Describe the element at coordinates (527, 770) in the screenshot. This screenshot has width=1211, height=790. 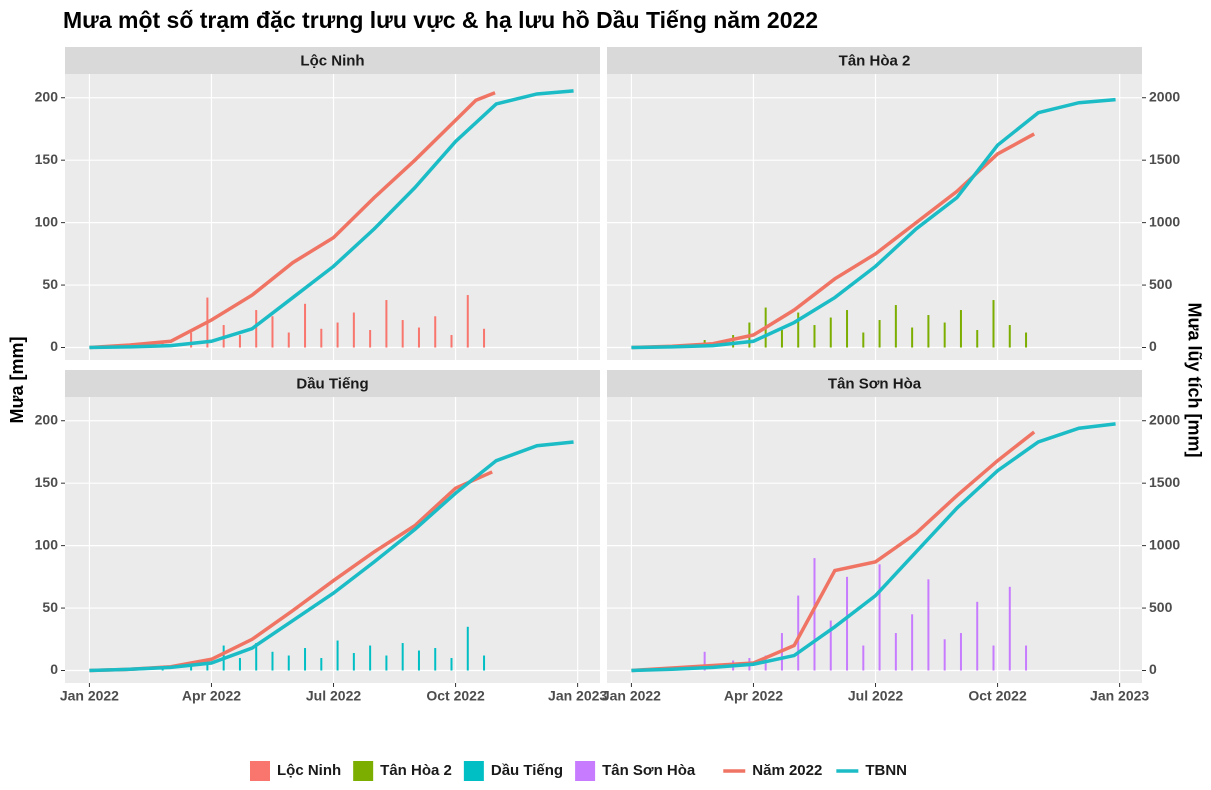
I see `legend-label: Dầu Tiếng` at that location.